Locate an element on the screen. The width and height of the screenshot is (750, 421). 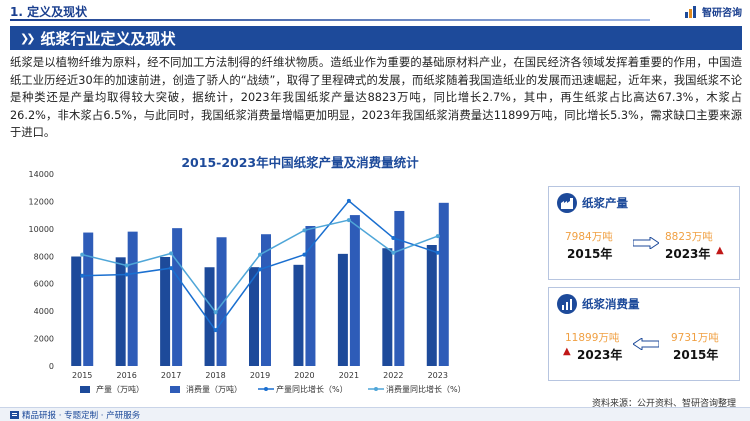
x-tick-label: 2021 is located at coordinates (349, 375).